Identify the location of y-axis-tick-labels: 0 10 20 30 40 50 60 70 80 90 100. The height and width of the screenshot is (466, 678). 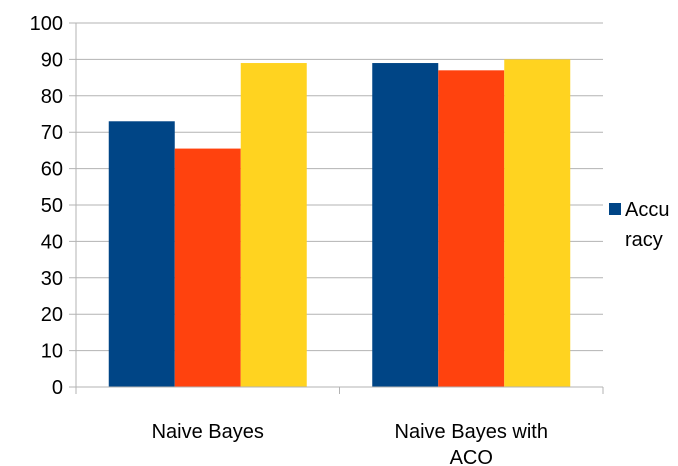
(46, 206).